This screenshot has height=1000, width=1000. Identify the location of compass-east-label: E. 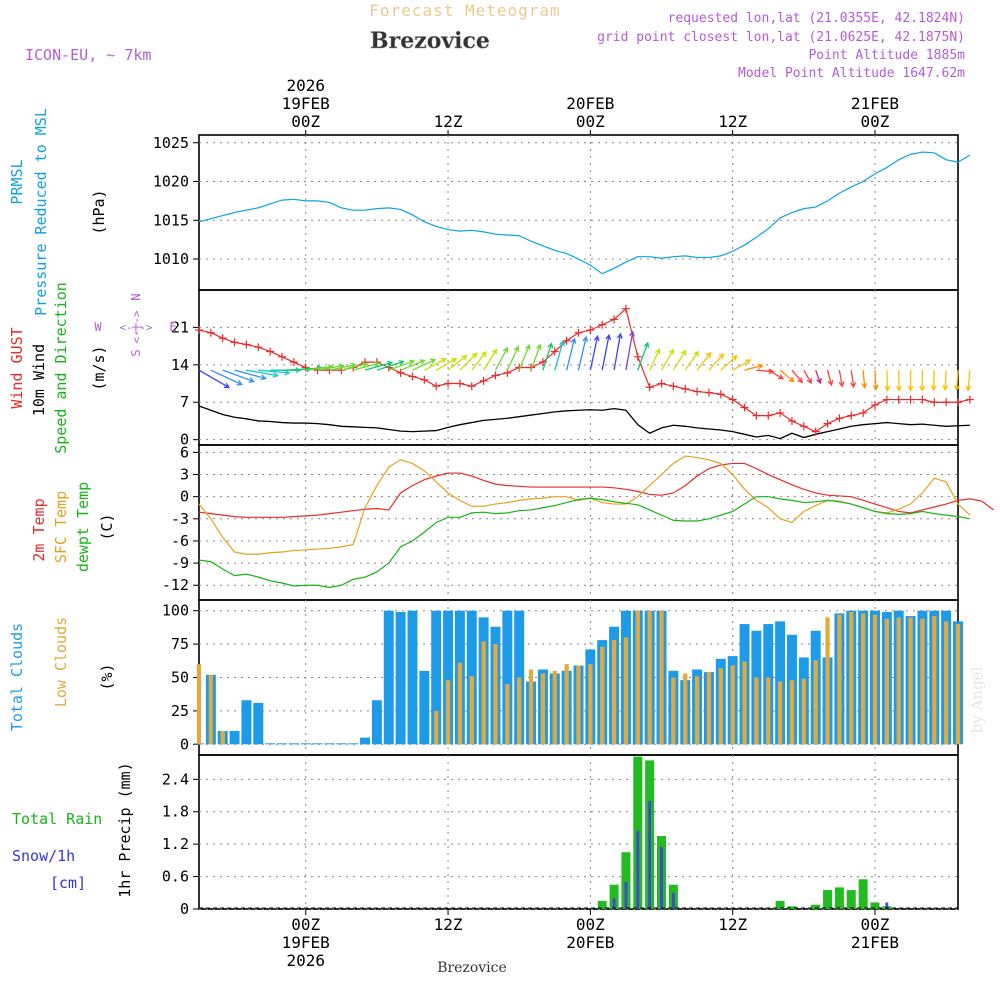
(172, 327).